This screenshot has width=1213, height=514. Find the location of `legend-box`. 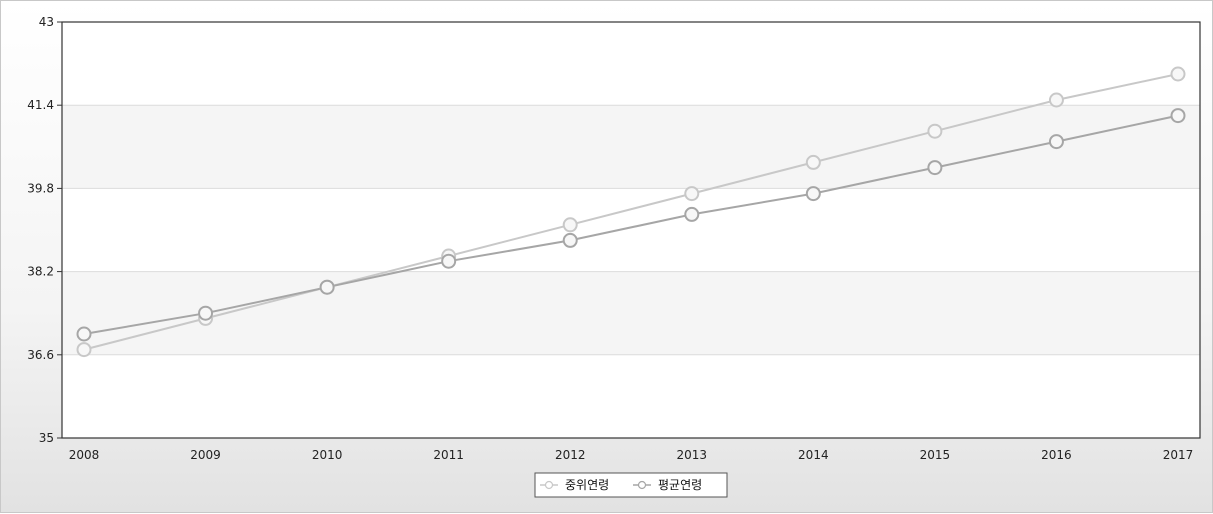

legend-box is located at coordinates (631, 485).